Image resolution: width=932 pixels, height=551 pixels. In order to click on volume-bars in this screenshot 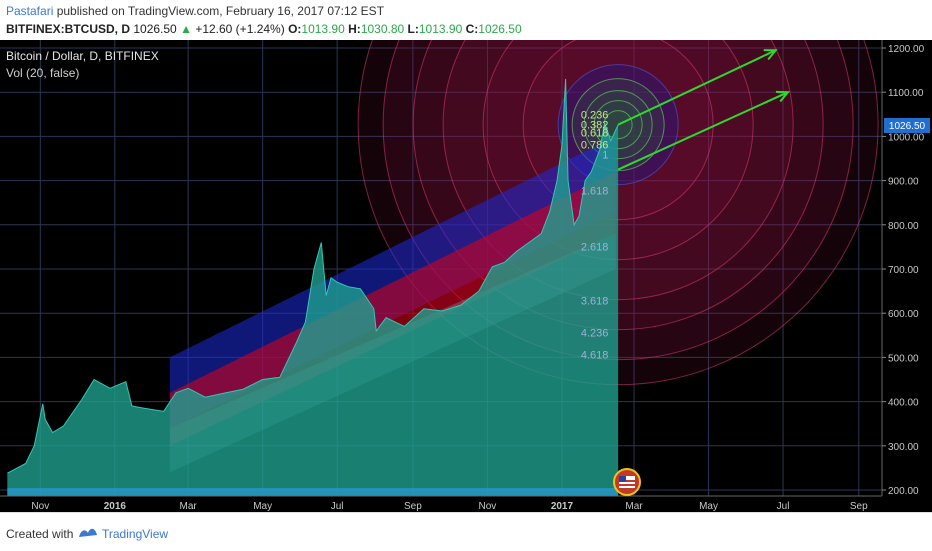, I will do `click(313, 492)`.